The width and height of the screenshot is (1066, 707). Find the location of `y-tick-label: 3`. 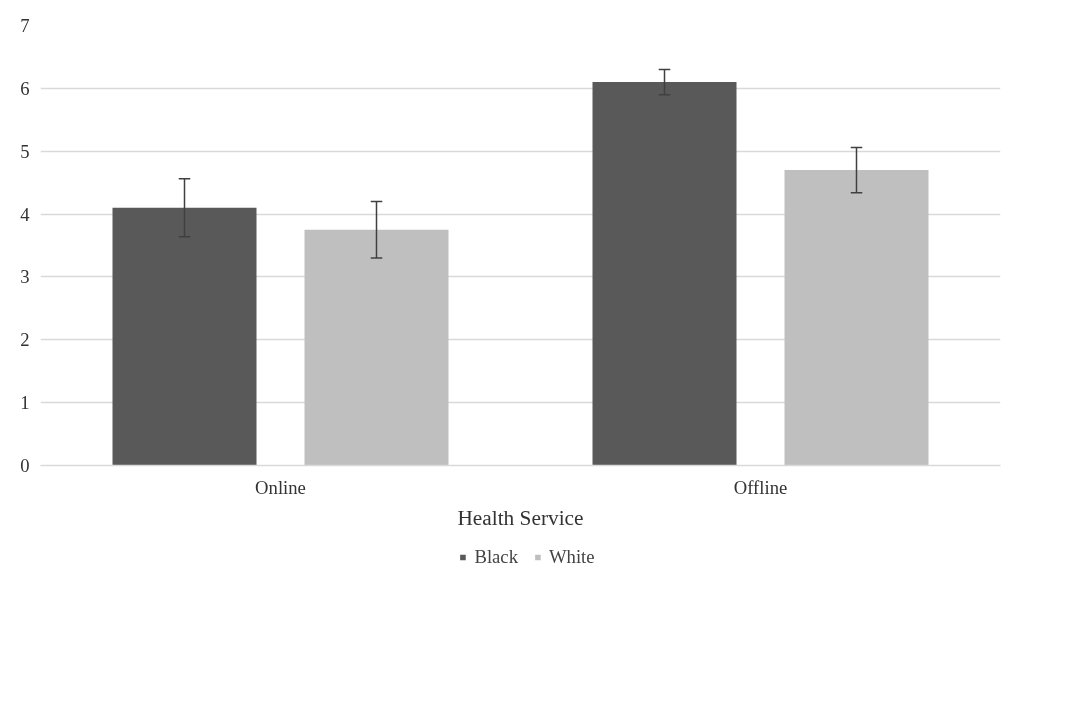

y-tick-label: 3 is located at coordinates (25, 277).